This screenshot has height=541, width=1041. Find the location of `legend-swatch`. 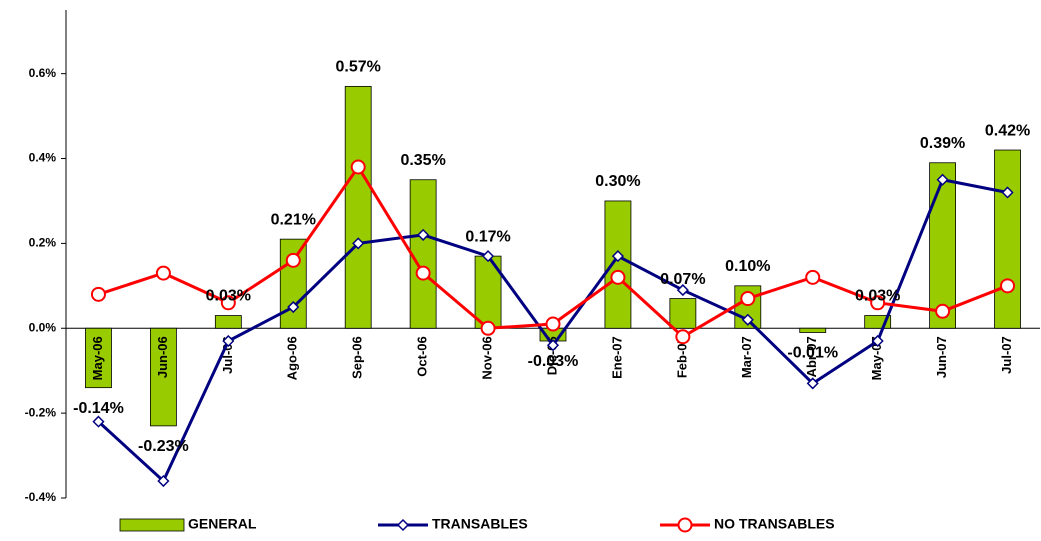

legend-swatch is located at coordinates (152, 525).